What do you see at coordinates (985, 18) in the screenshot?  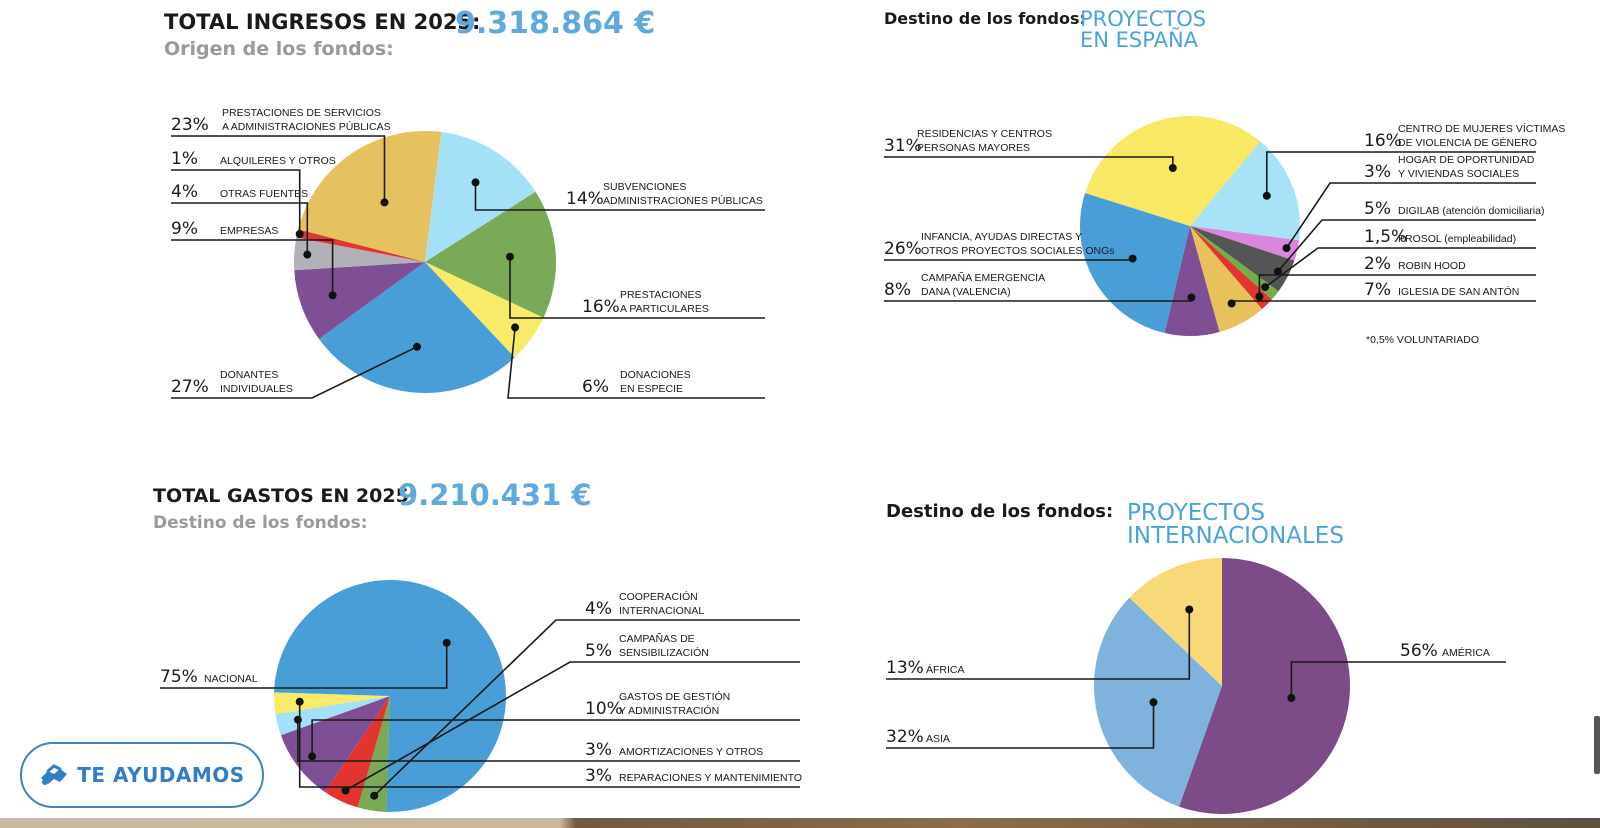 I see `espana-heading: Destino de los fondos:` at bounding box center [985, 18].